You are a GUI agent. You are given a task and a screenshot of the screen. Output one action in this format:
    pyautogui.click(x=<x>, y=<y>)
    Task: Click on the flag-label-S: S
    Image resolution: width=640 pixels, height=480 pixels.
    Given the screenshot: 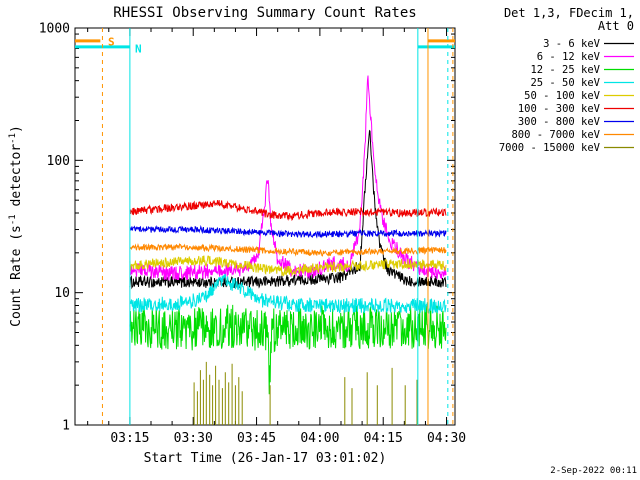 What is the action you would take?
    pyautogui.click(x=111, y=42)
    